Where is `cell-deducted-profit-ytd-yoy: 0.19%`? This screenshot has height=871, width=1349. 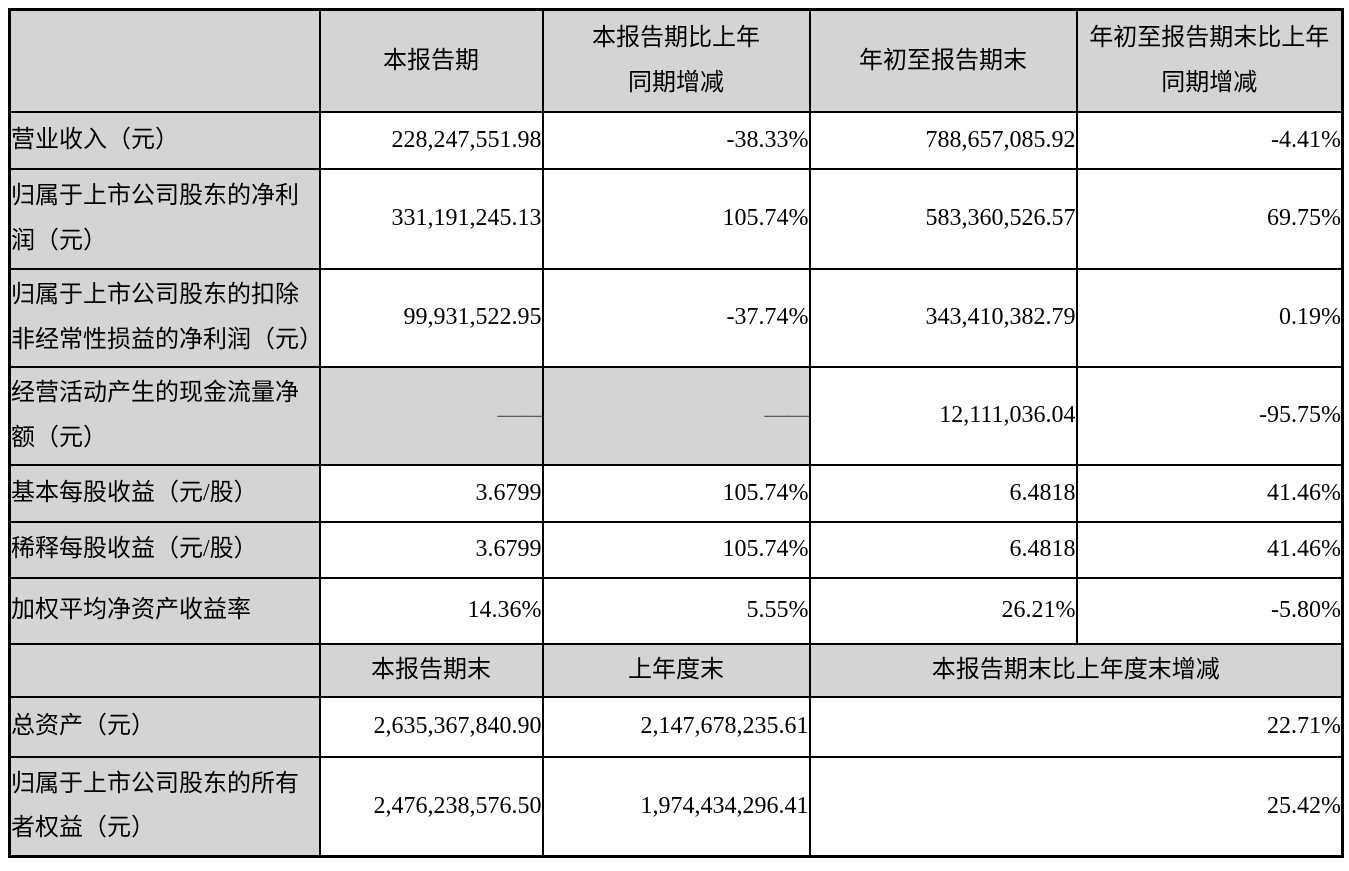 cell-deducted-profit-ytd-yoy: 0.19% is located at coordinates (1209, 317).